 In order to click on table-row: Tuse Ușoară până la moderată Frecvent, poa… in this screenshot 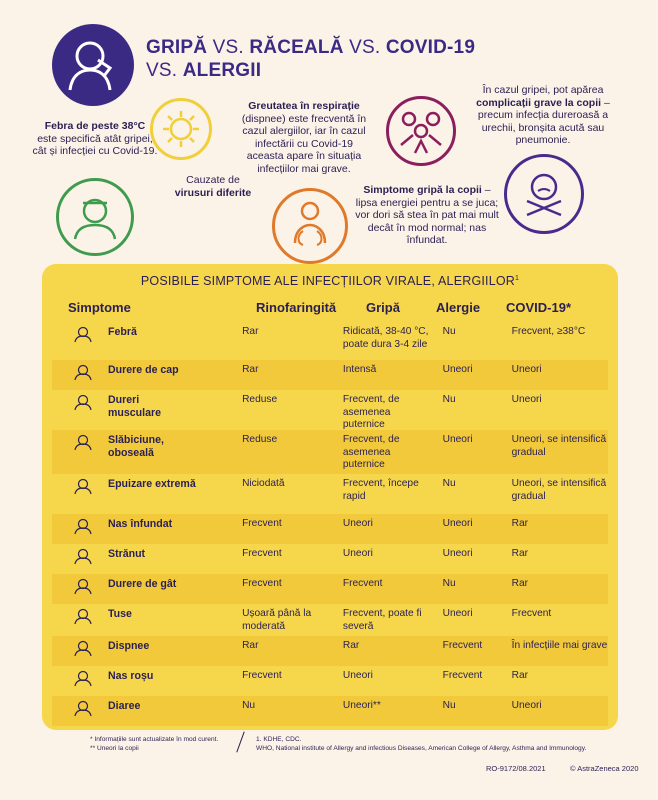, I will do `click(330, 620)`.